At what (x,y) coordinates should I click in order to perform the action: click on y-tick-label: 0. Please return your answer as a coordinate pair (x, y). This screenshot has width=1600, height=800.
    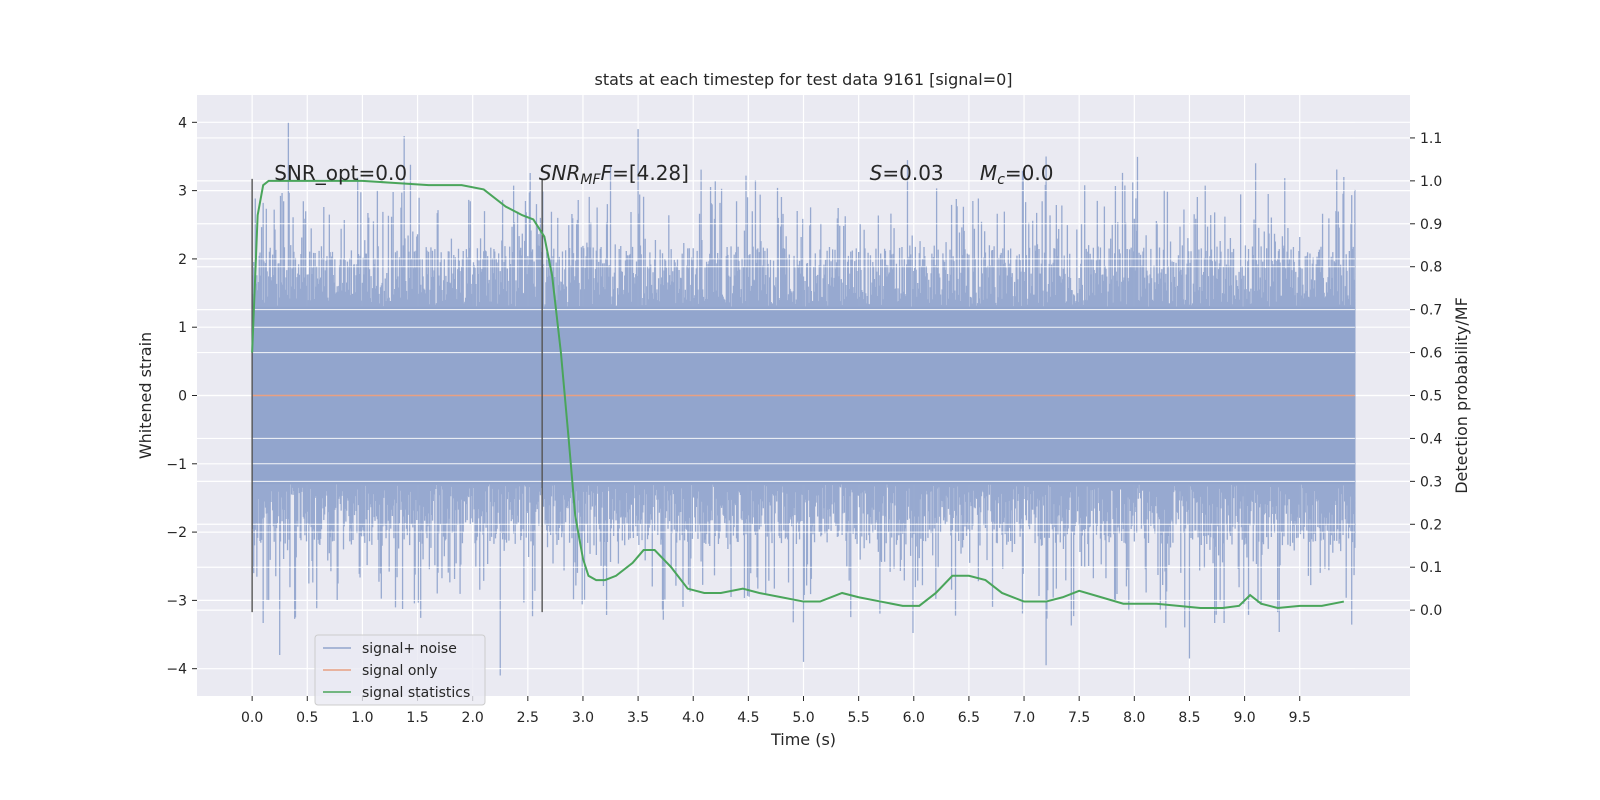
    Looking at the image, I should click on (182, 397).